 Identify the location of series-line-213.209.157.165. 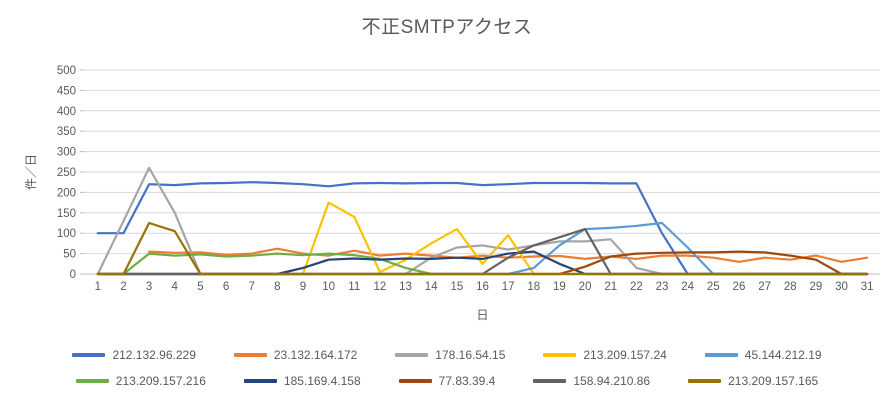
(482, 248).